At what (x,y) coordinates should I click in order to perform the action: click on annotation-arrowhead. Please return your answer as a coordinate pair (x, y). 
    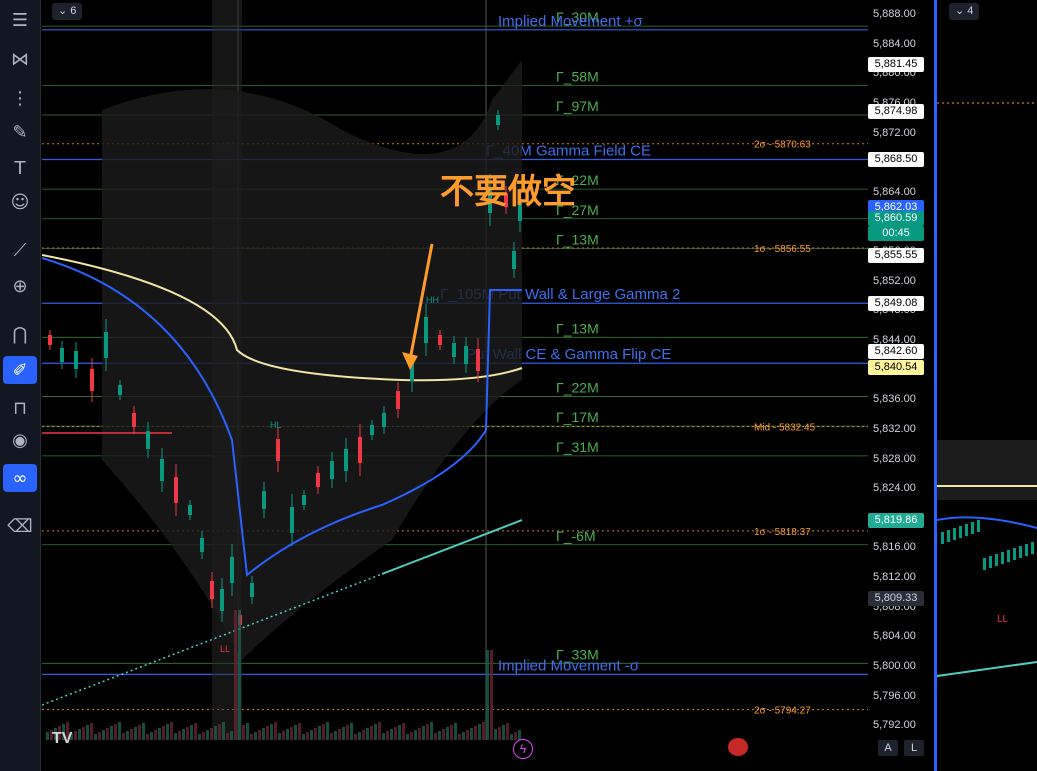
    Looking at the image, I should click on (410, 361).